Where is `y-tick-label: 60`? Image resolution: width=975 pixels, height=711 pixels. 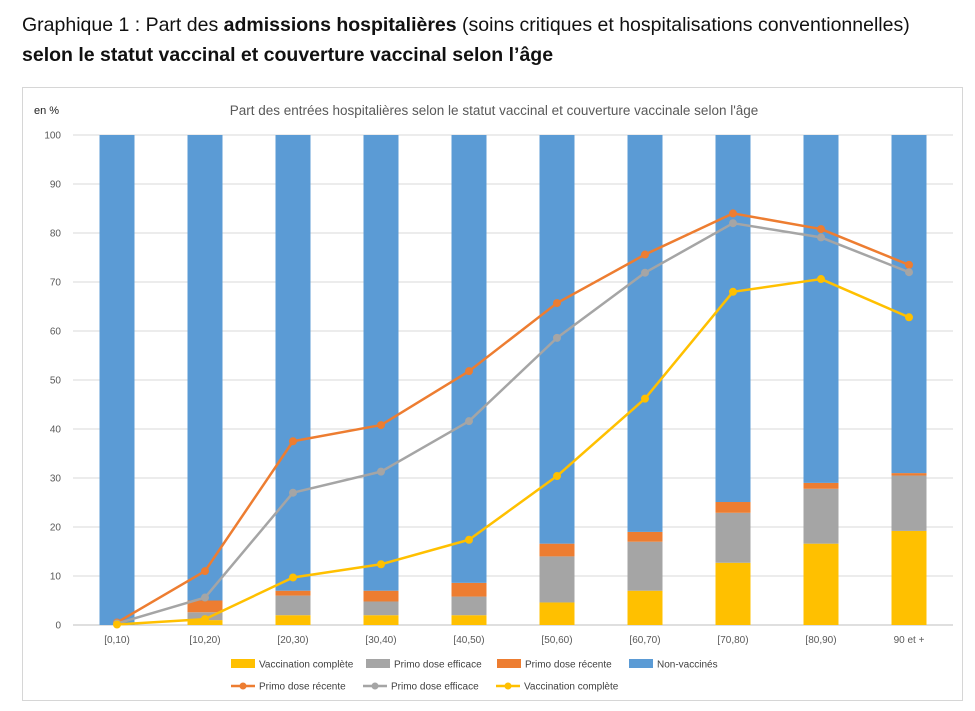
y-tick-label: 60 is located at coordinates (56, 332).